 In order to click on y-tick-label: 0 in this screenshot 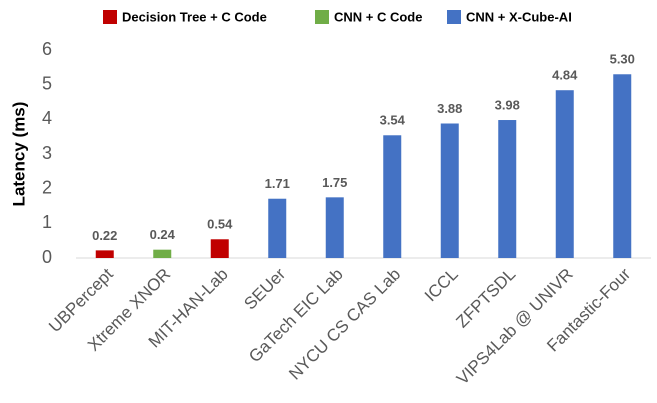, I will do `click(47, 257)`.